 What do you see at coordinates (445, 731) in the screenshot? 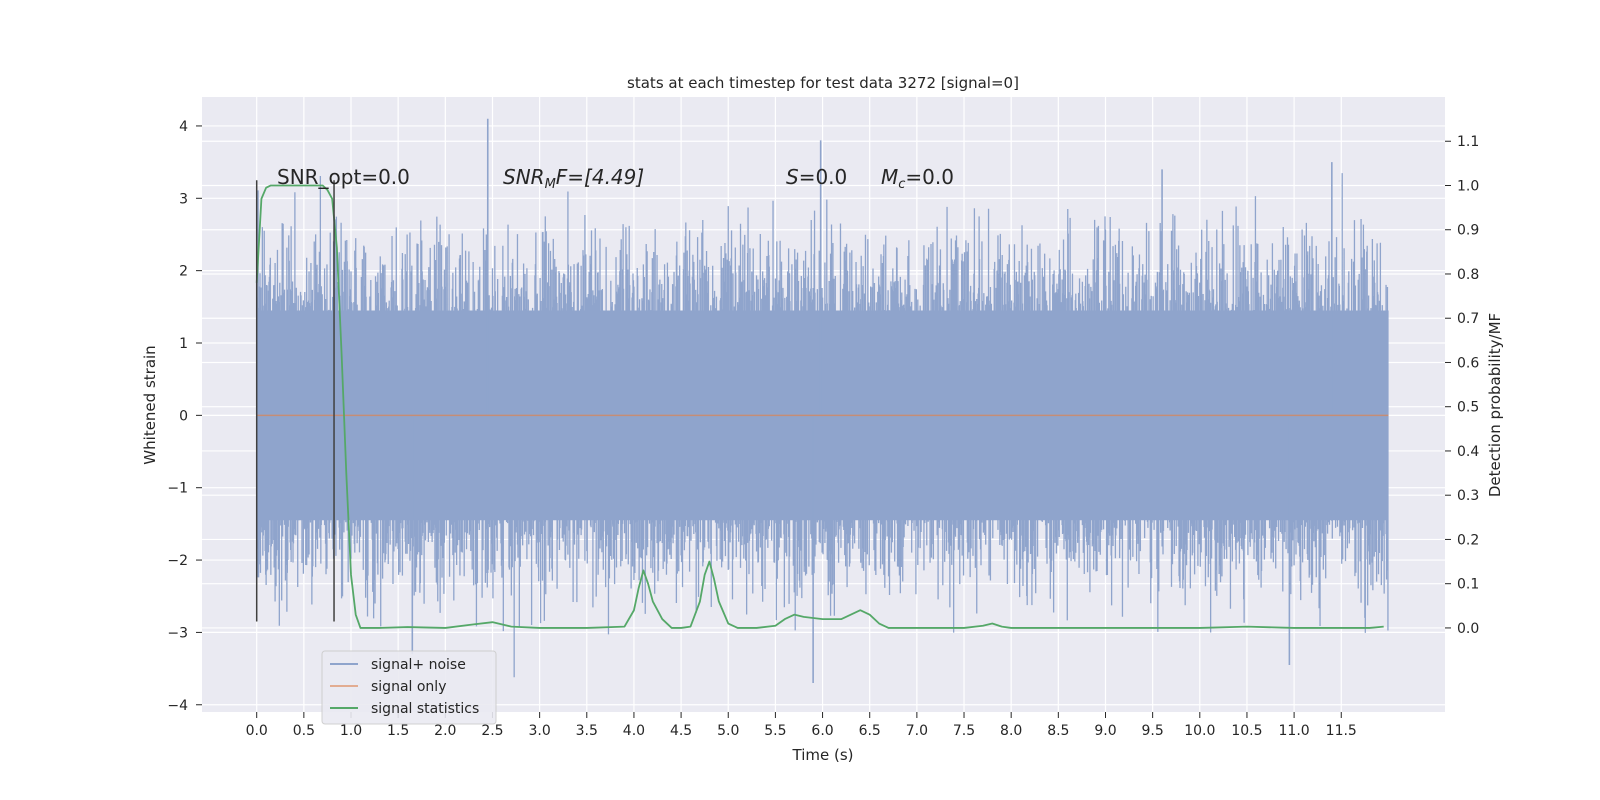
I see `x-tick-label: 2.0` at bounding box center [445, 731].